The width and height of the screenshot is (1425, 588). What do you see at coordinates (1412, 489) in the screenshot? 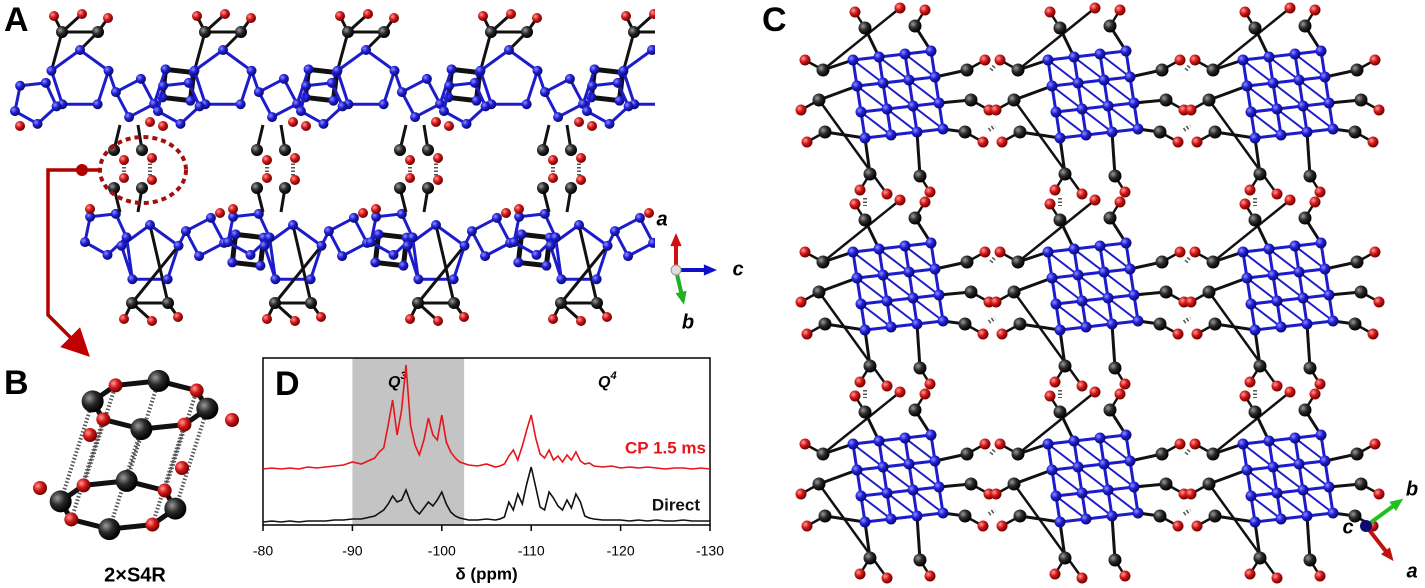
I see `axis-label: b` at bounding box center [1412, 489].